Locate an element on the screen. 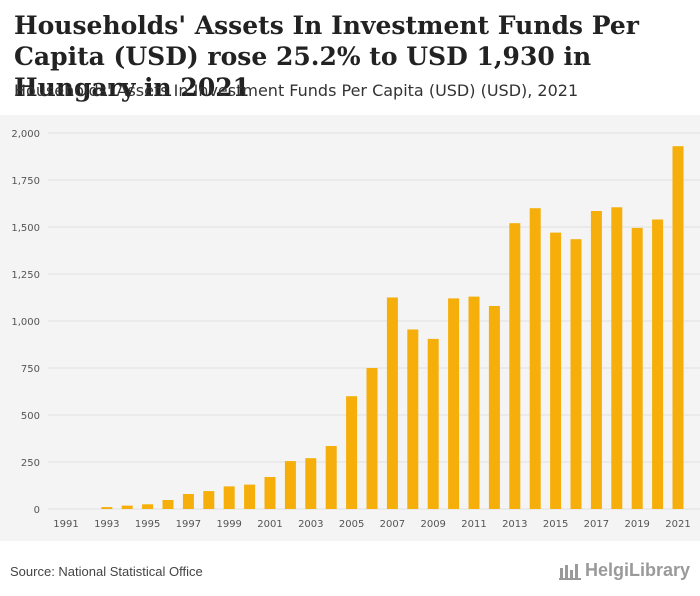 This screenshot has height=596, width=700. y-tick-label: 2,000 is located at coordinates (25, 134).